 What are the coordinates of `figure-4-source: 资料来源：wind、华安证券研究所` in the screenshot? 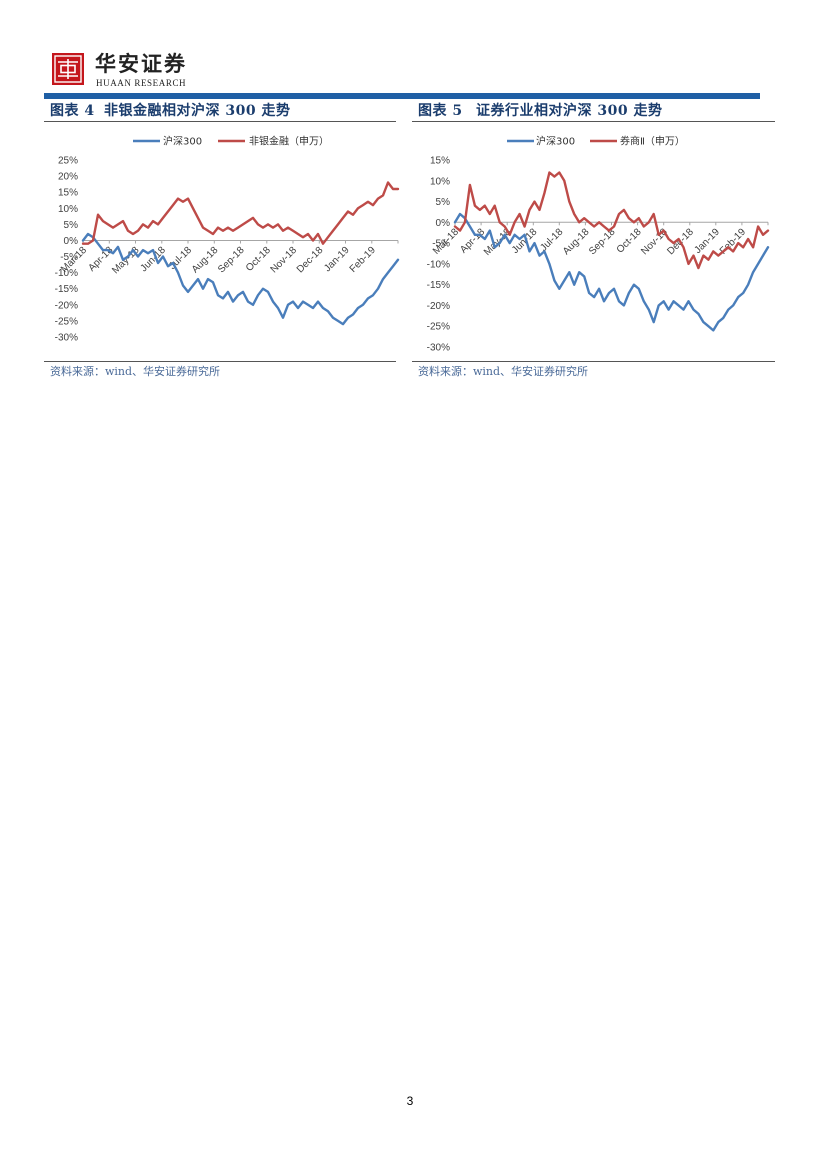 It's located at (135, 371).